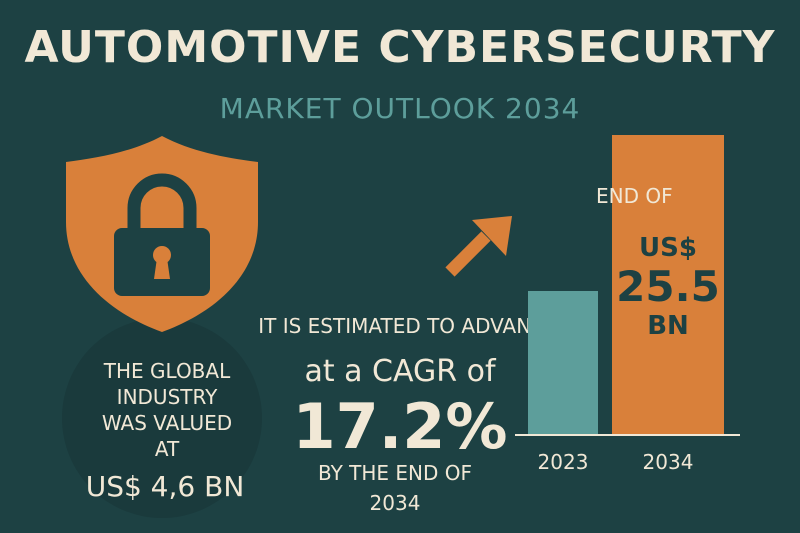  I want to click on bar-2034, so click(668, 285).